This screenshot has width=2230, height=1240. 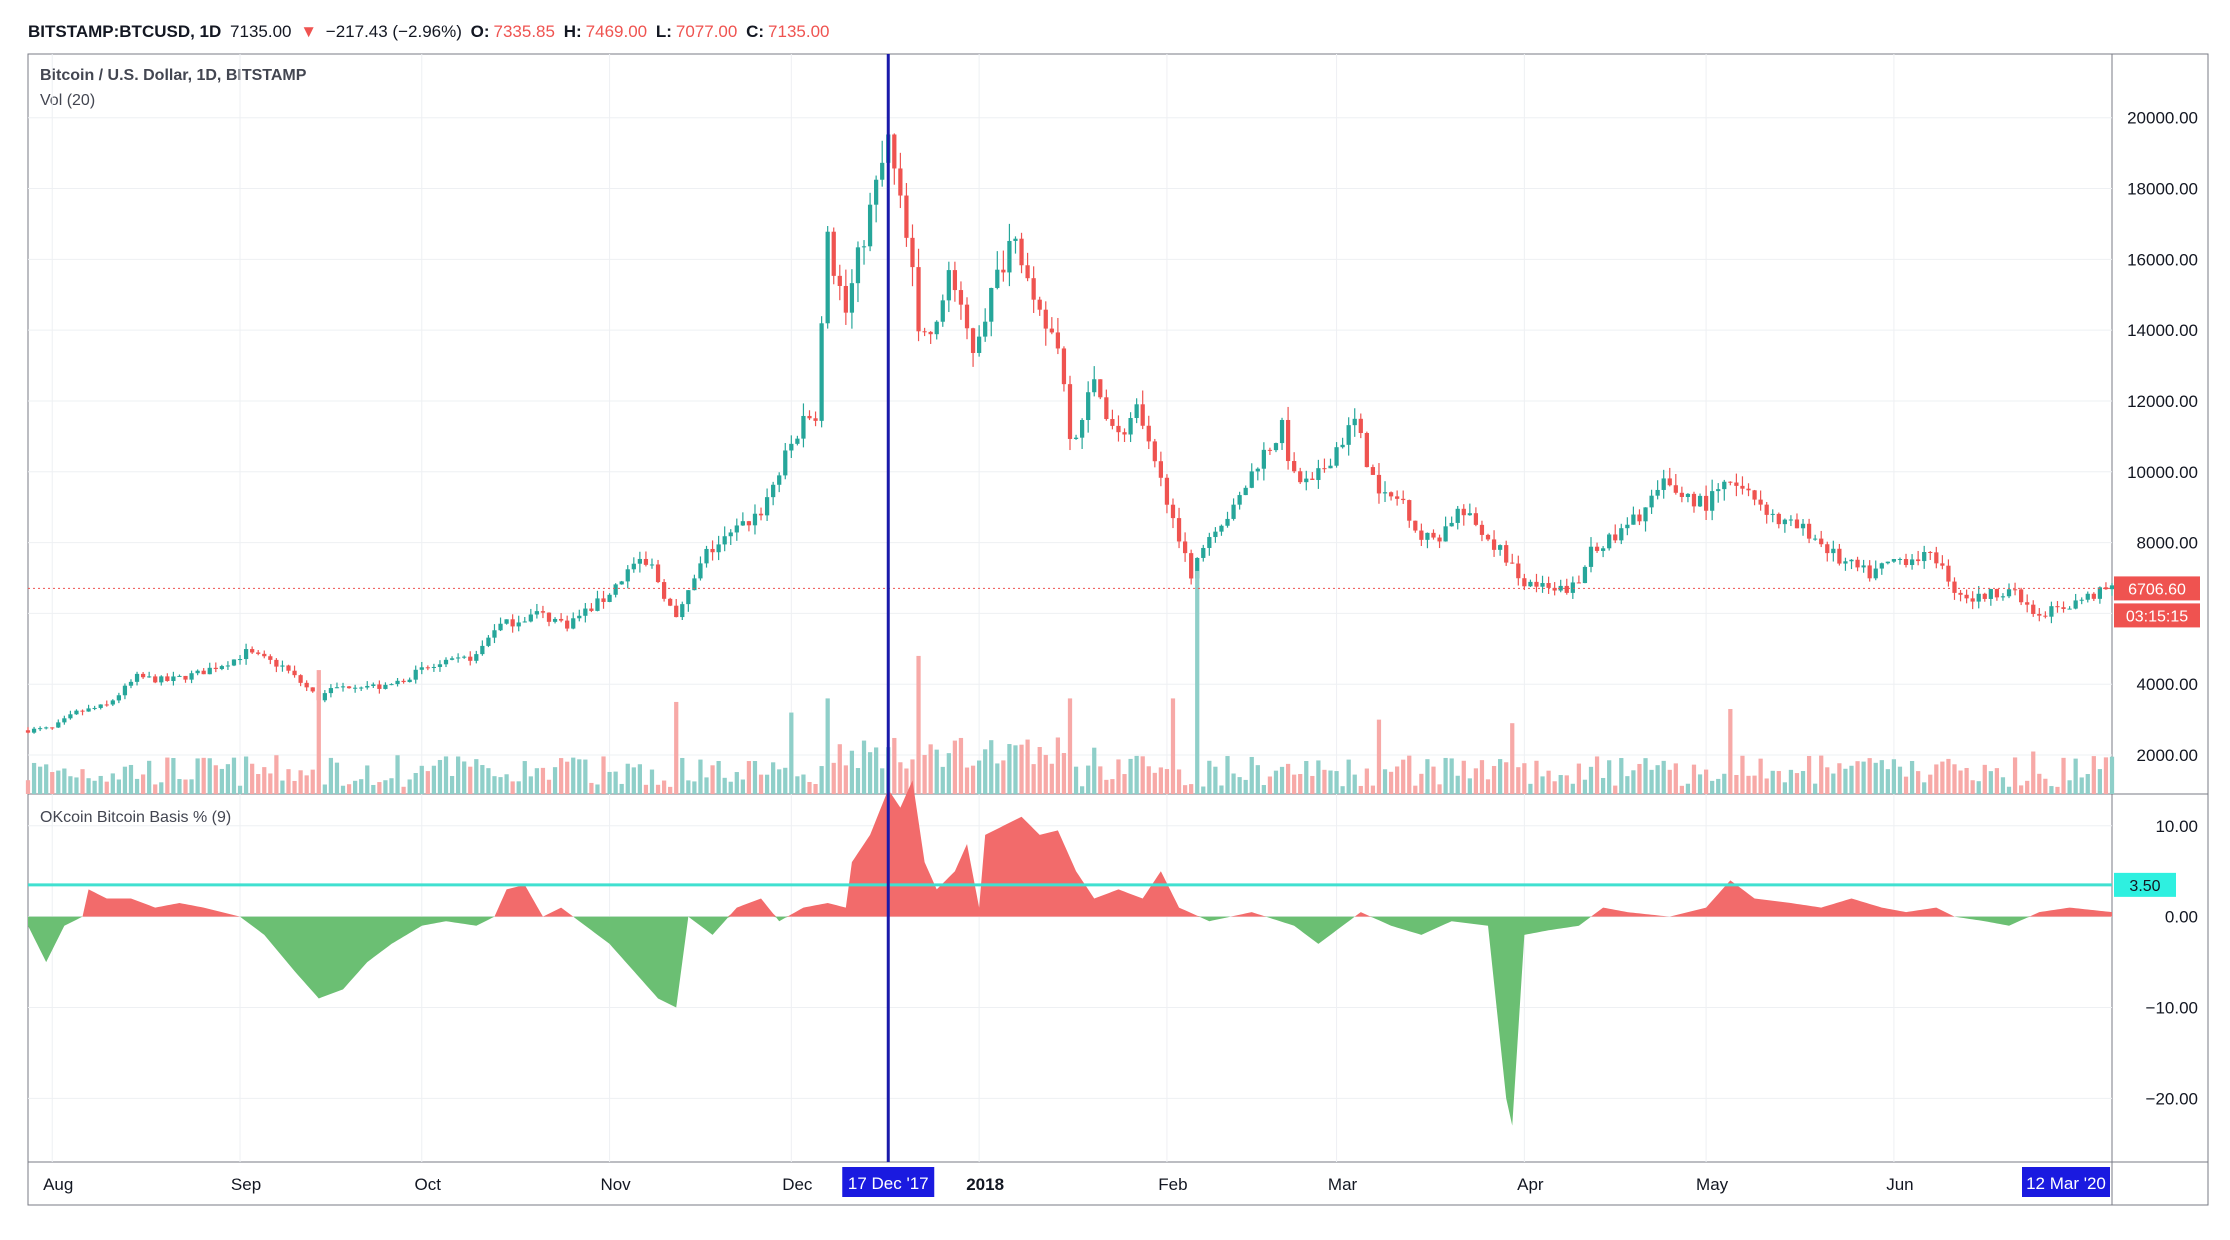 I want to click on low-label: L:, so click(x=663, y=31).